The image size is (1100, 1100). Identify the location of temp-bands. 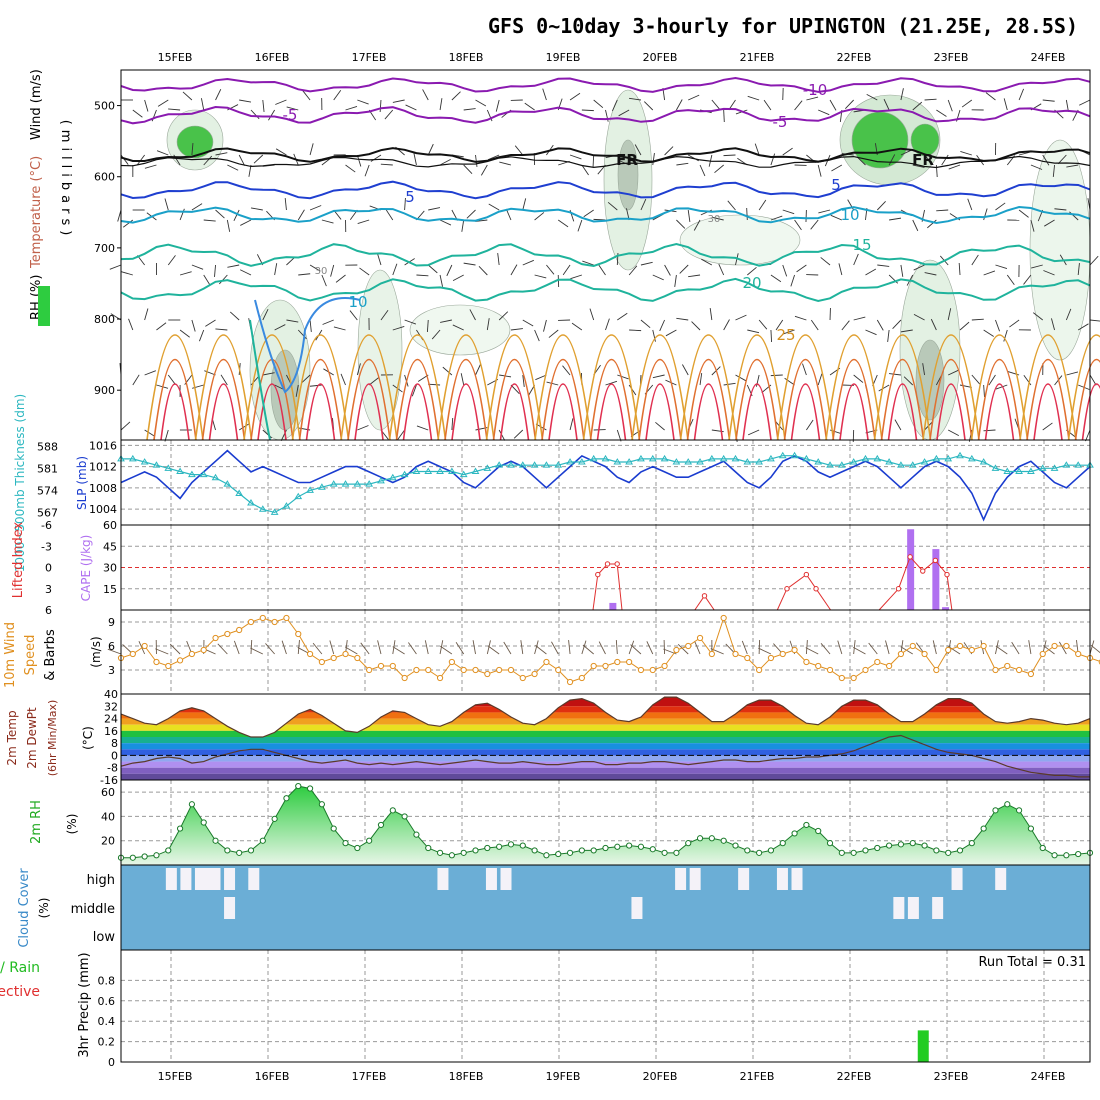
(605, 738).